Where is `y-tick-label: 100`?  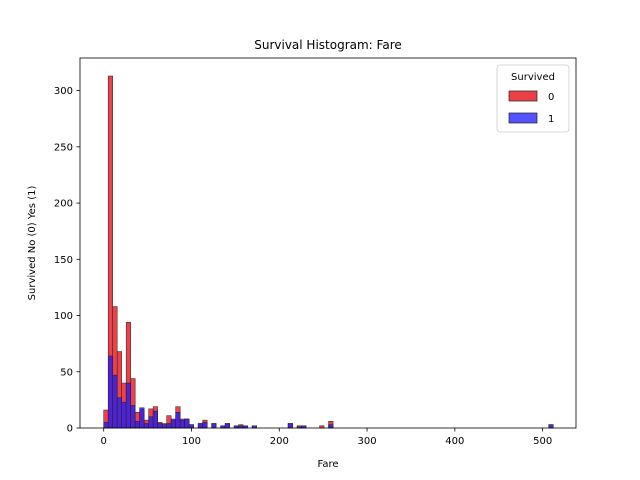
y-tick-label: 100 is located at coordinates (63, 316).